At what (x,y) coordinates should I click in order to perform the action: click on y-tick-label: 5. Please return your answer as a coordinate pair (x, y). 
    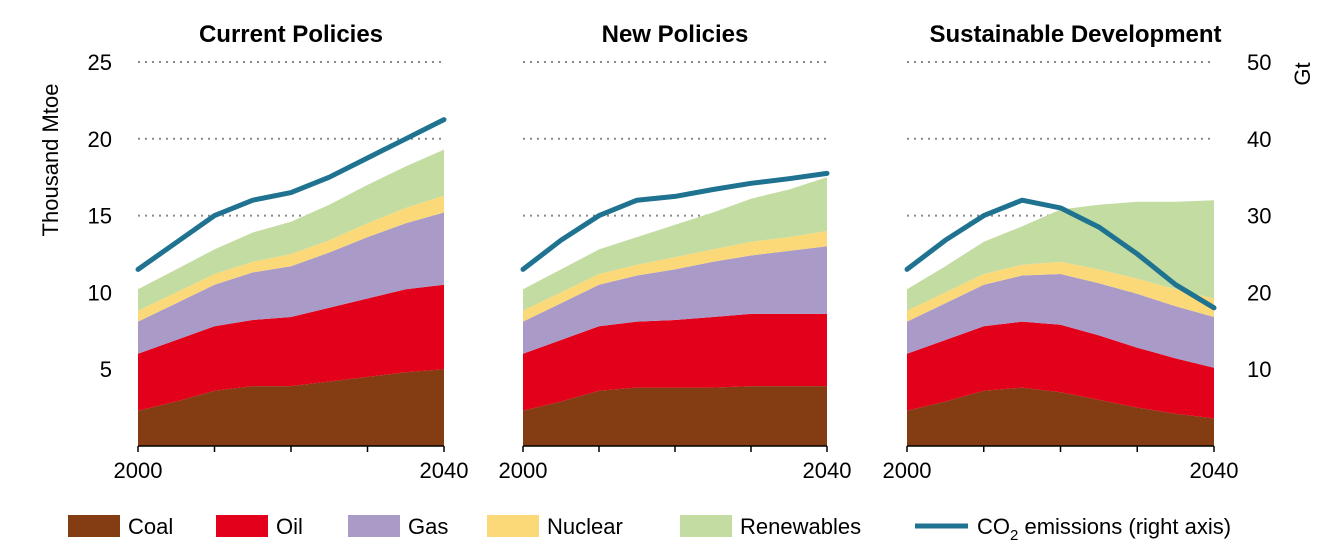
    Looking at the image, I should click on (106, 369).